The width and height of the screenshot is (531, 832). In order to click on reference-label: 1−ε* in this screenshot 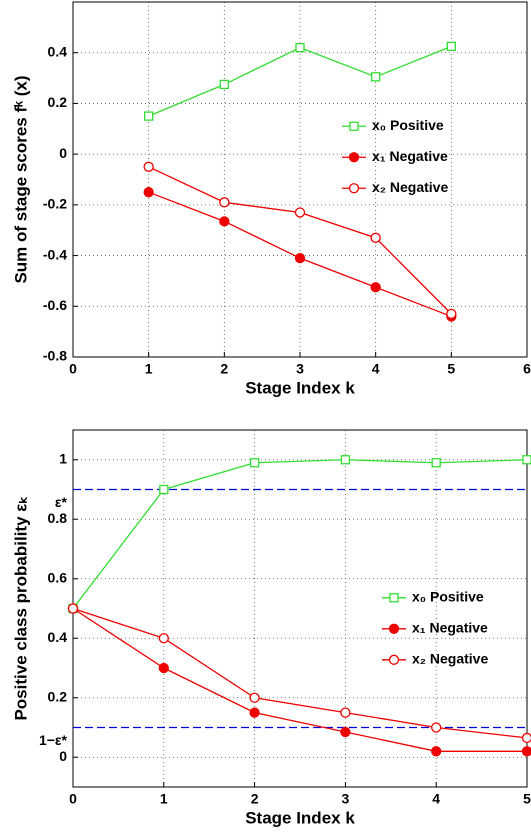, I will do `click(53, 740)`.